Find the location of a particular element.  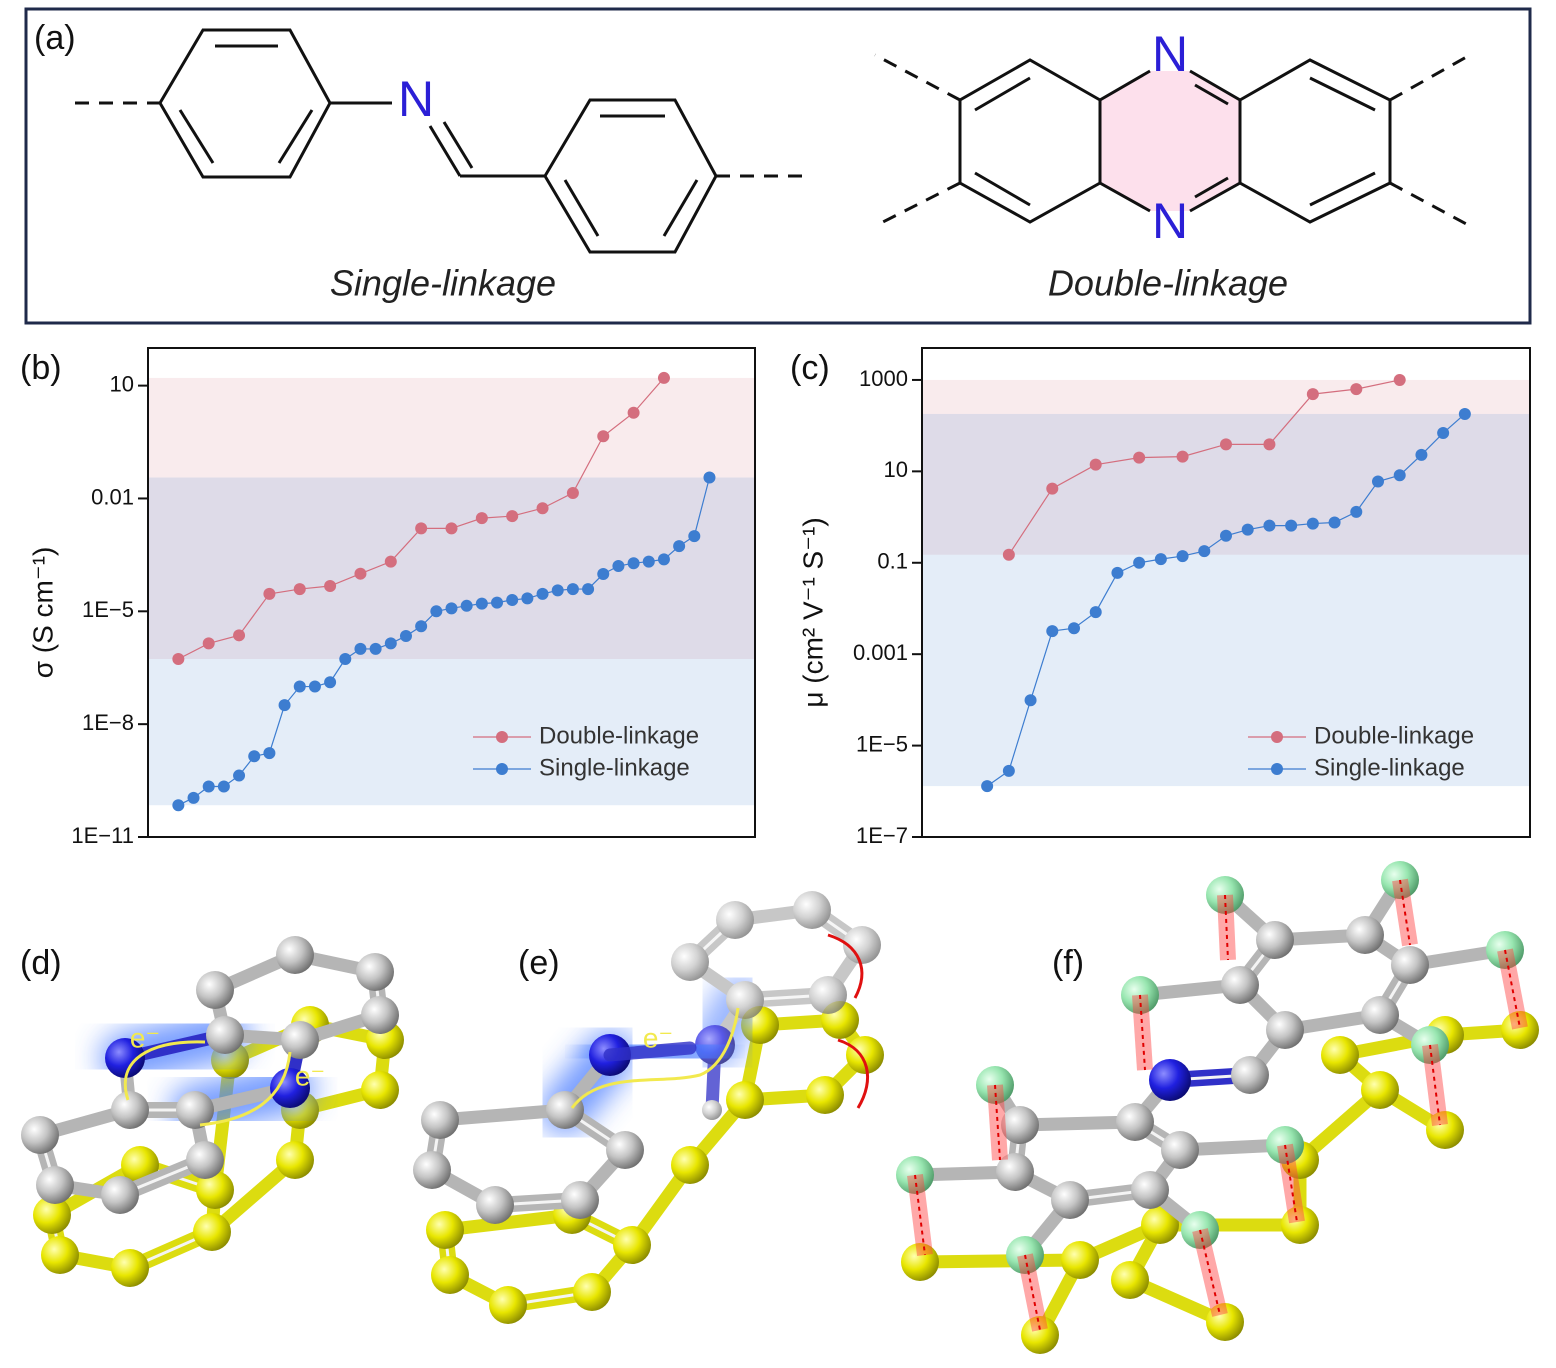

electron-label: e⁻ is located at coordinates (310, 1075).